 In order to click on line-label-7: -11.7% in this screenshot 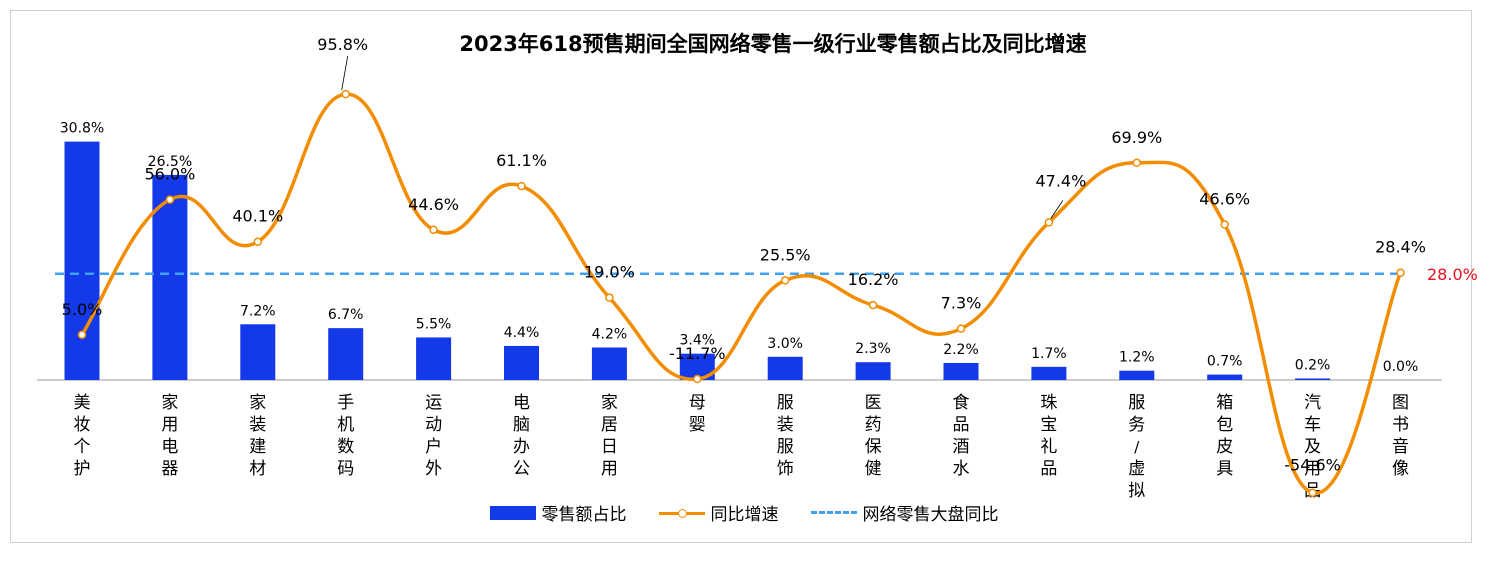, I will do `click(697, 353)`.